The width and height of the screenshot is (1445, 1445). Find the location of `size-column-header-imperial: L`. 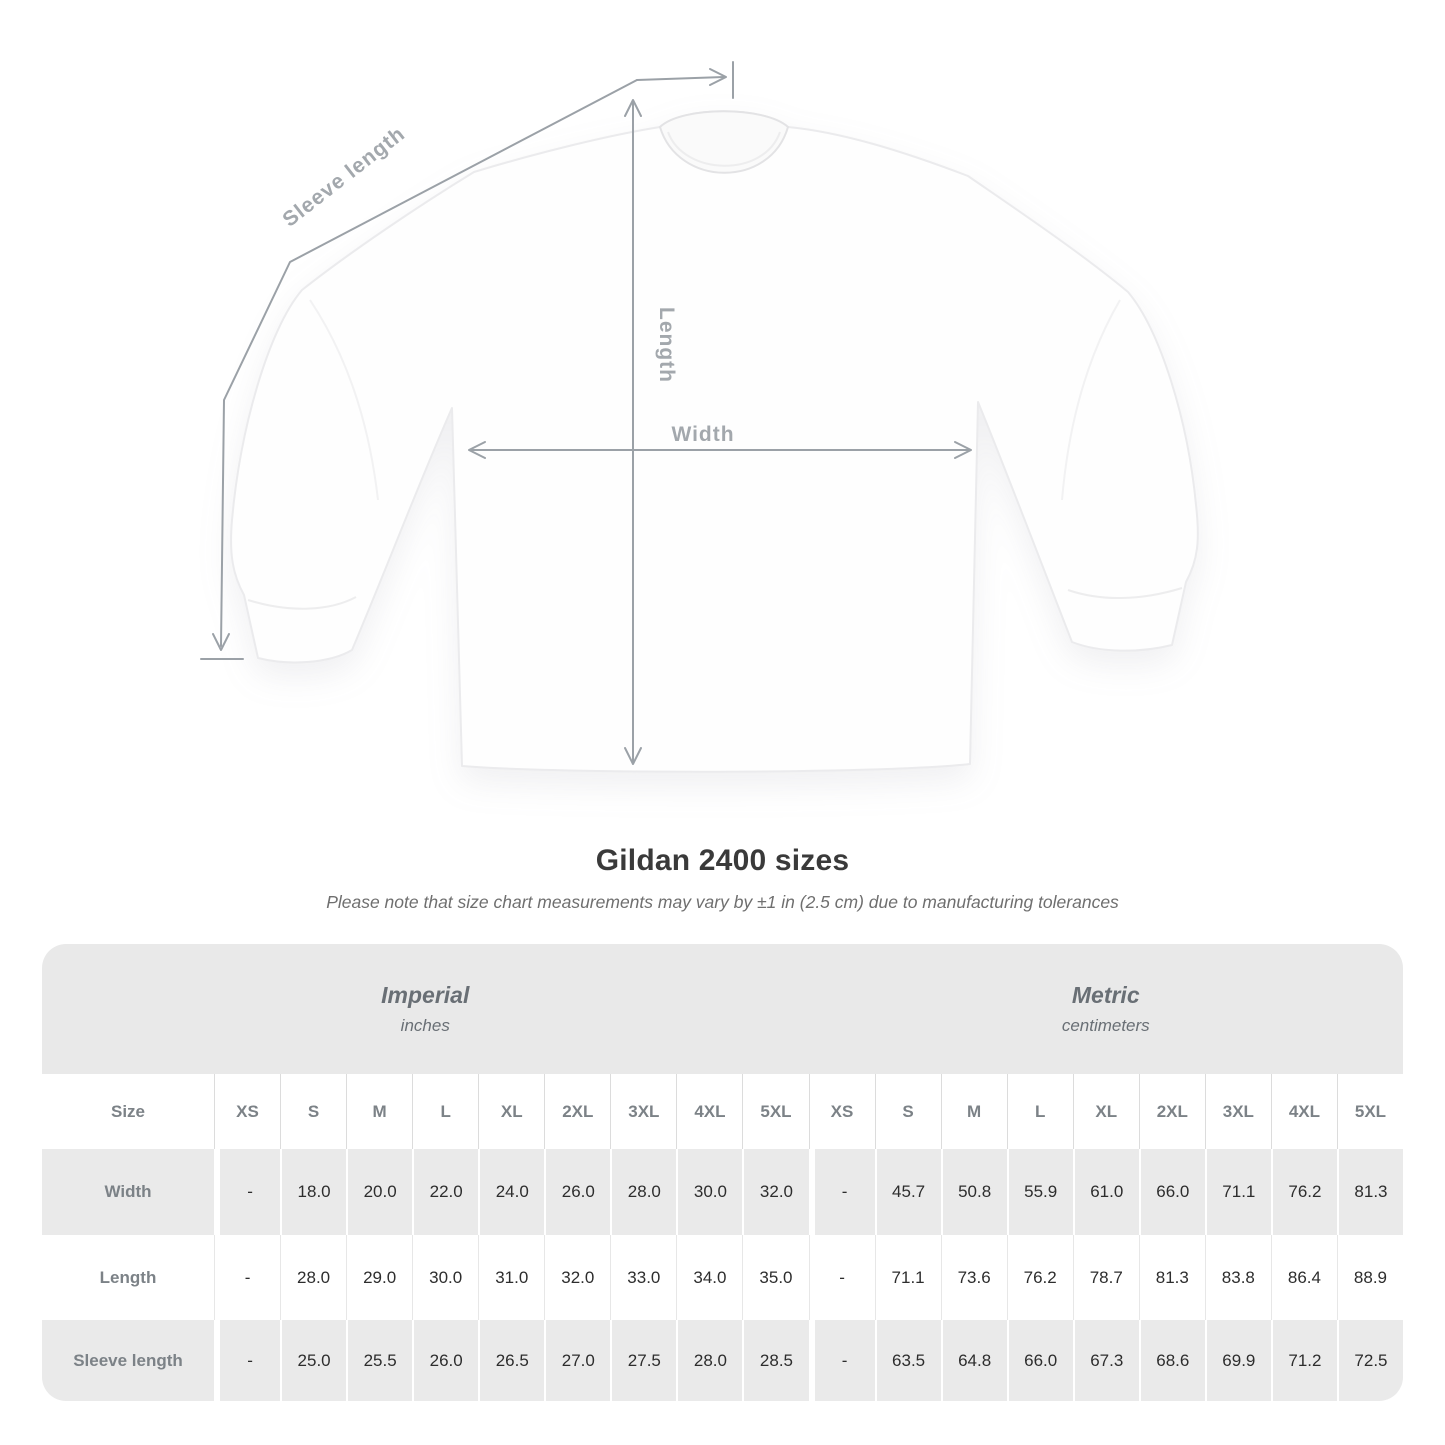

size-column-header-imperial: L is located at coordinates (445, 1111).